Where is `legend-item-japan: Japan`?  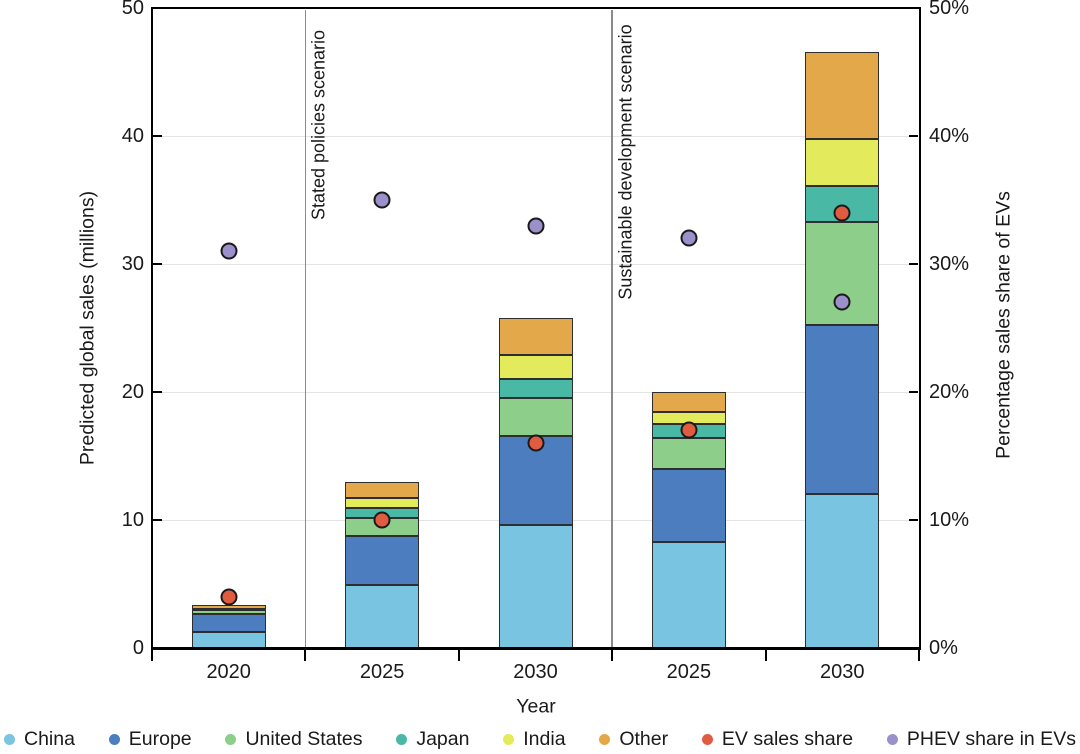
legend-item-japan: Japan is located at coordinates (432, 739).